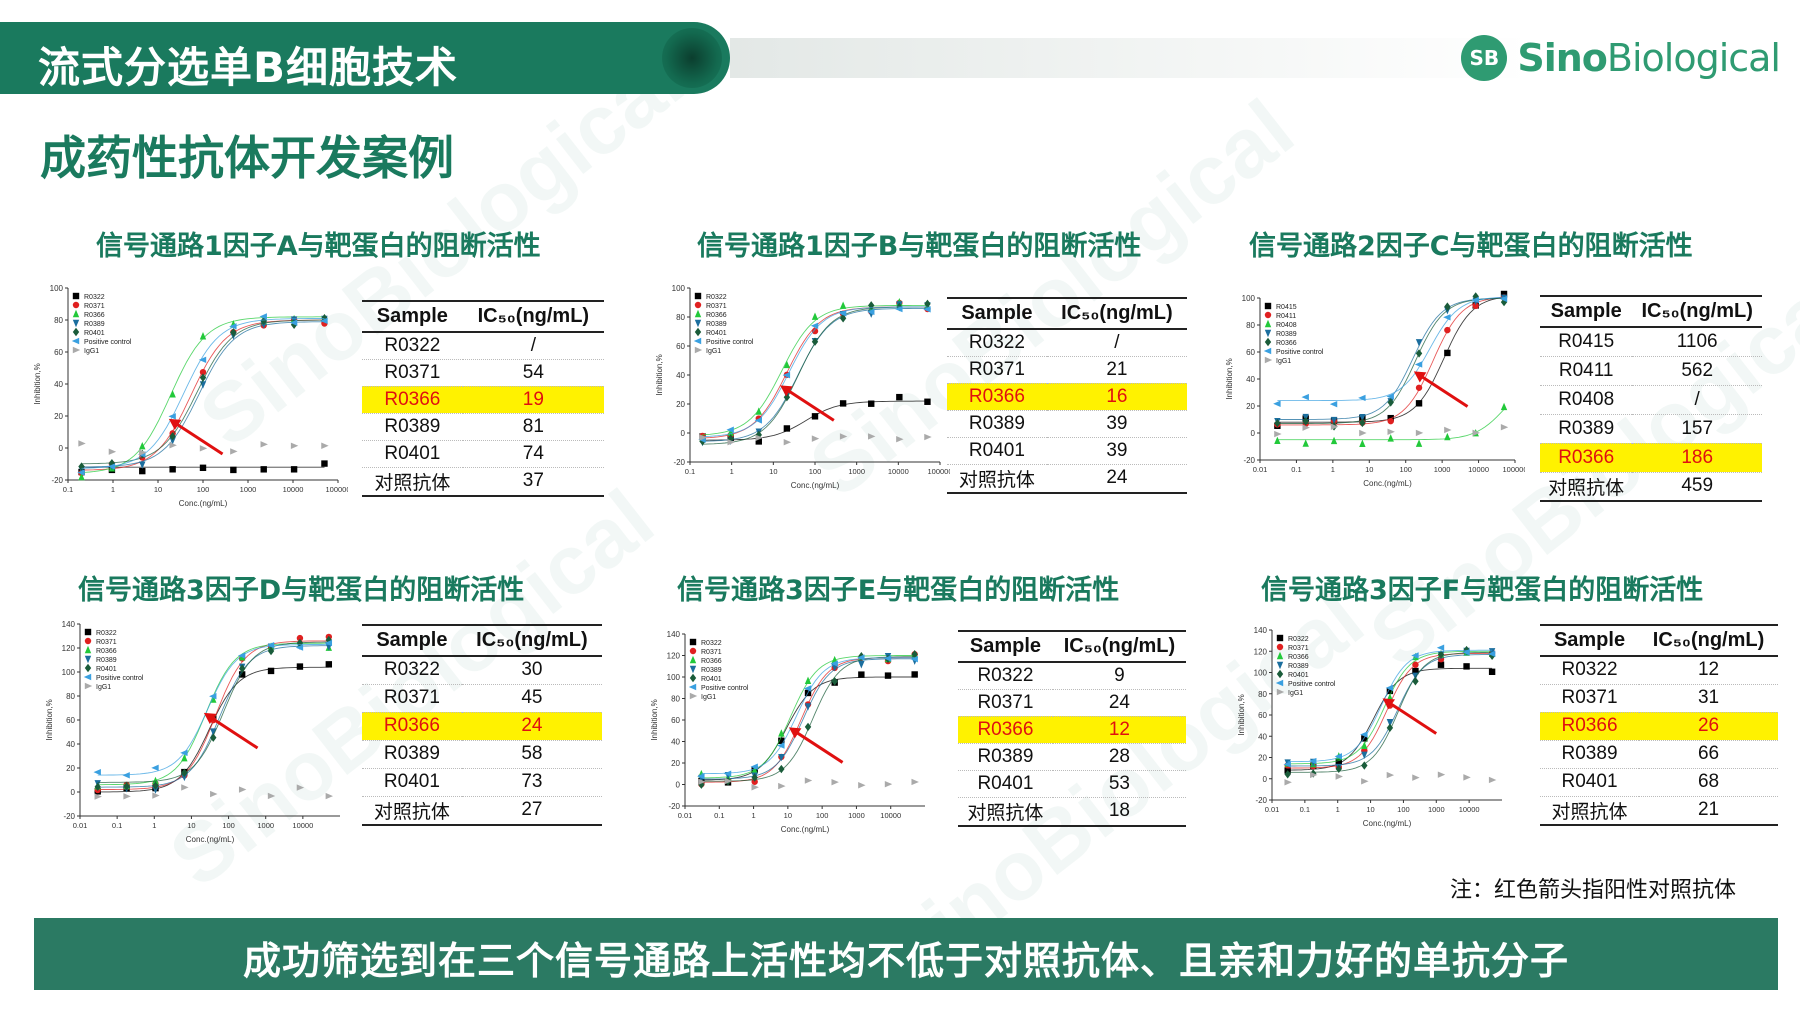  What do you see at coordinates (533, 373) in the screenshot?
I see `ic50-cell: 54` at bounding box center [533, 373].